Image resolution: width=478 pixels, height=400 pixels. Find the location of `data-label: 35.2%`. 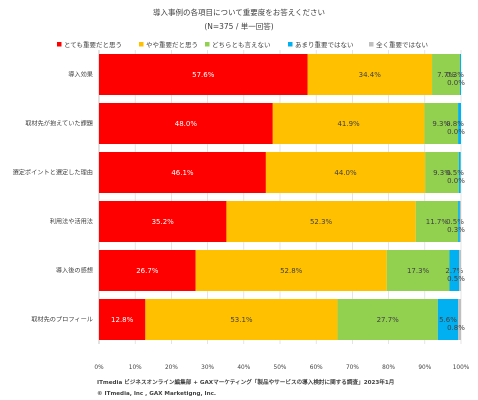

data-label: 35.2% is located at coordinates (163, 222).